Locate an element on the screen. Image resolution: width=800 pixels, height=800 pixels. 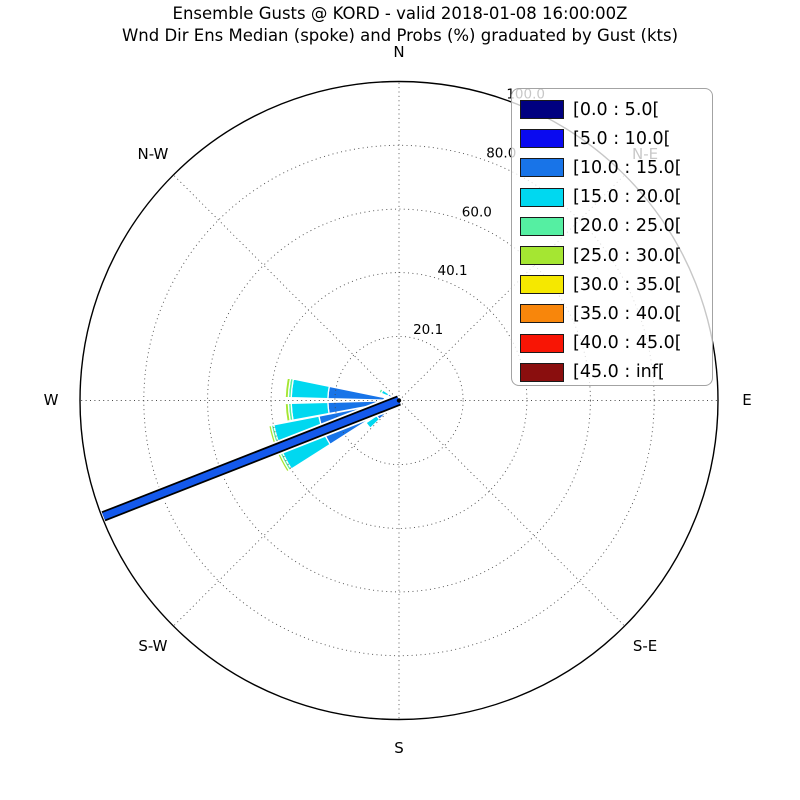
radial-tick-label: 60.0 is located at coordinates (477, 213).